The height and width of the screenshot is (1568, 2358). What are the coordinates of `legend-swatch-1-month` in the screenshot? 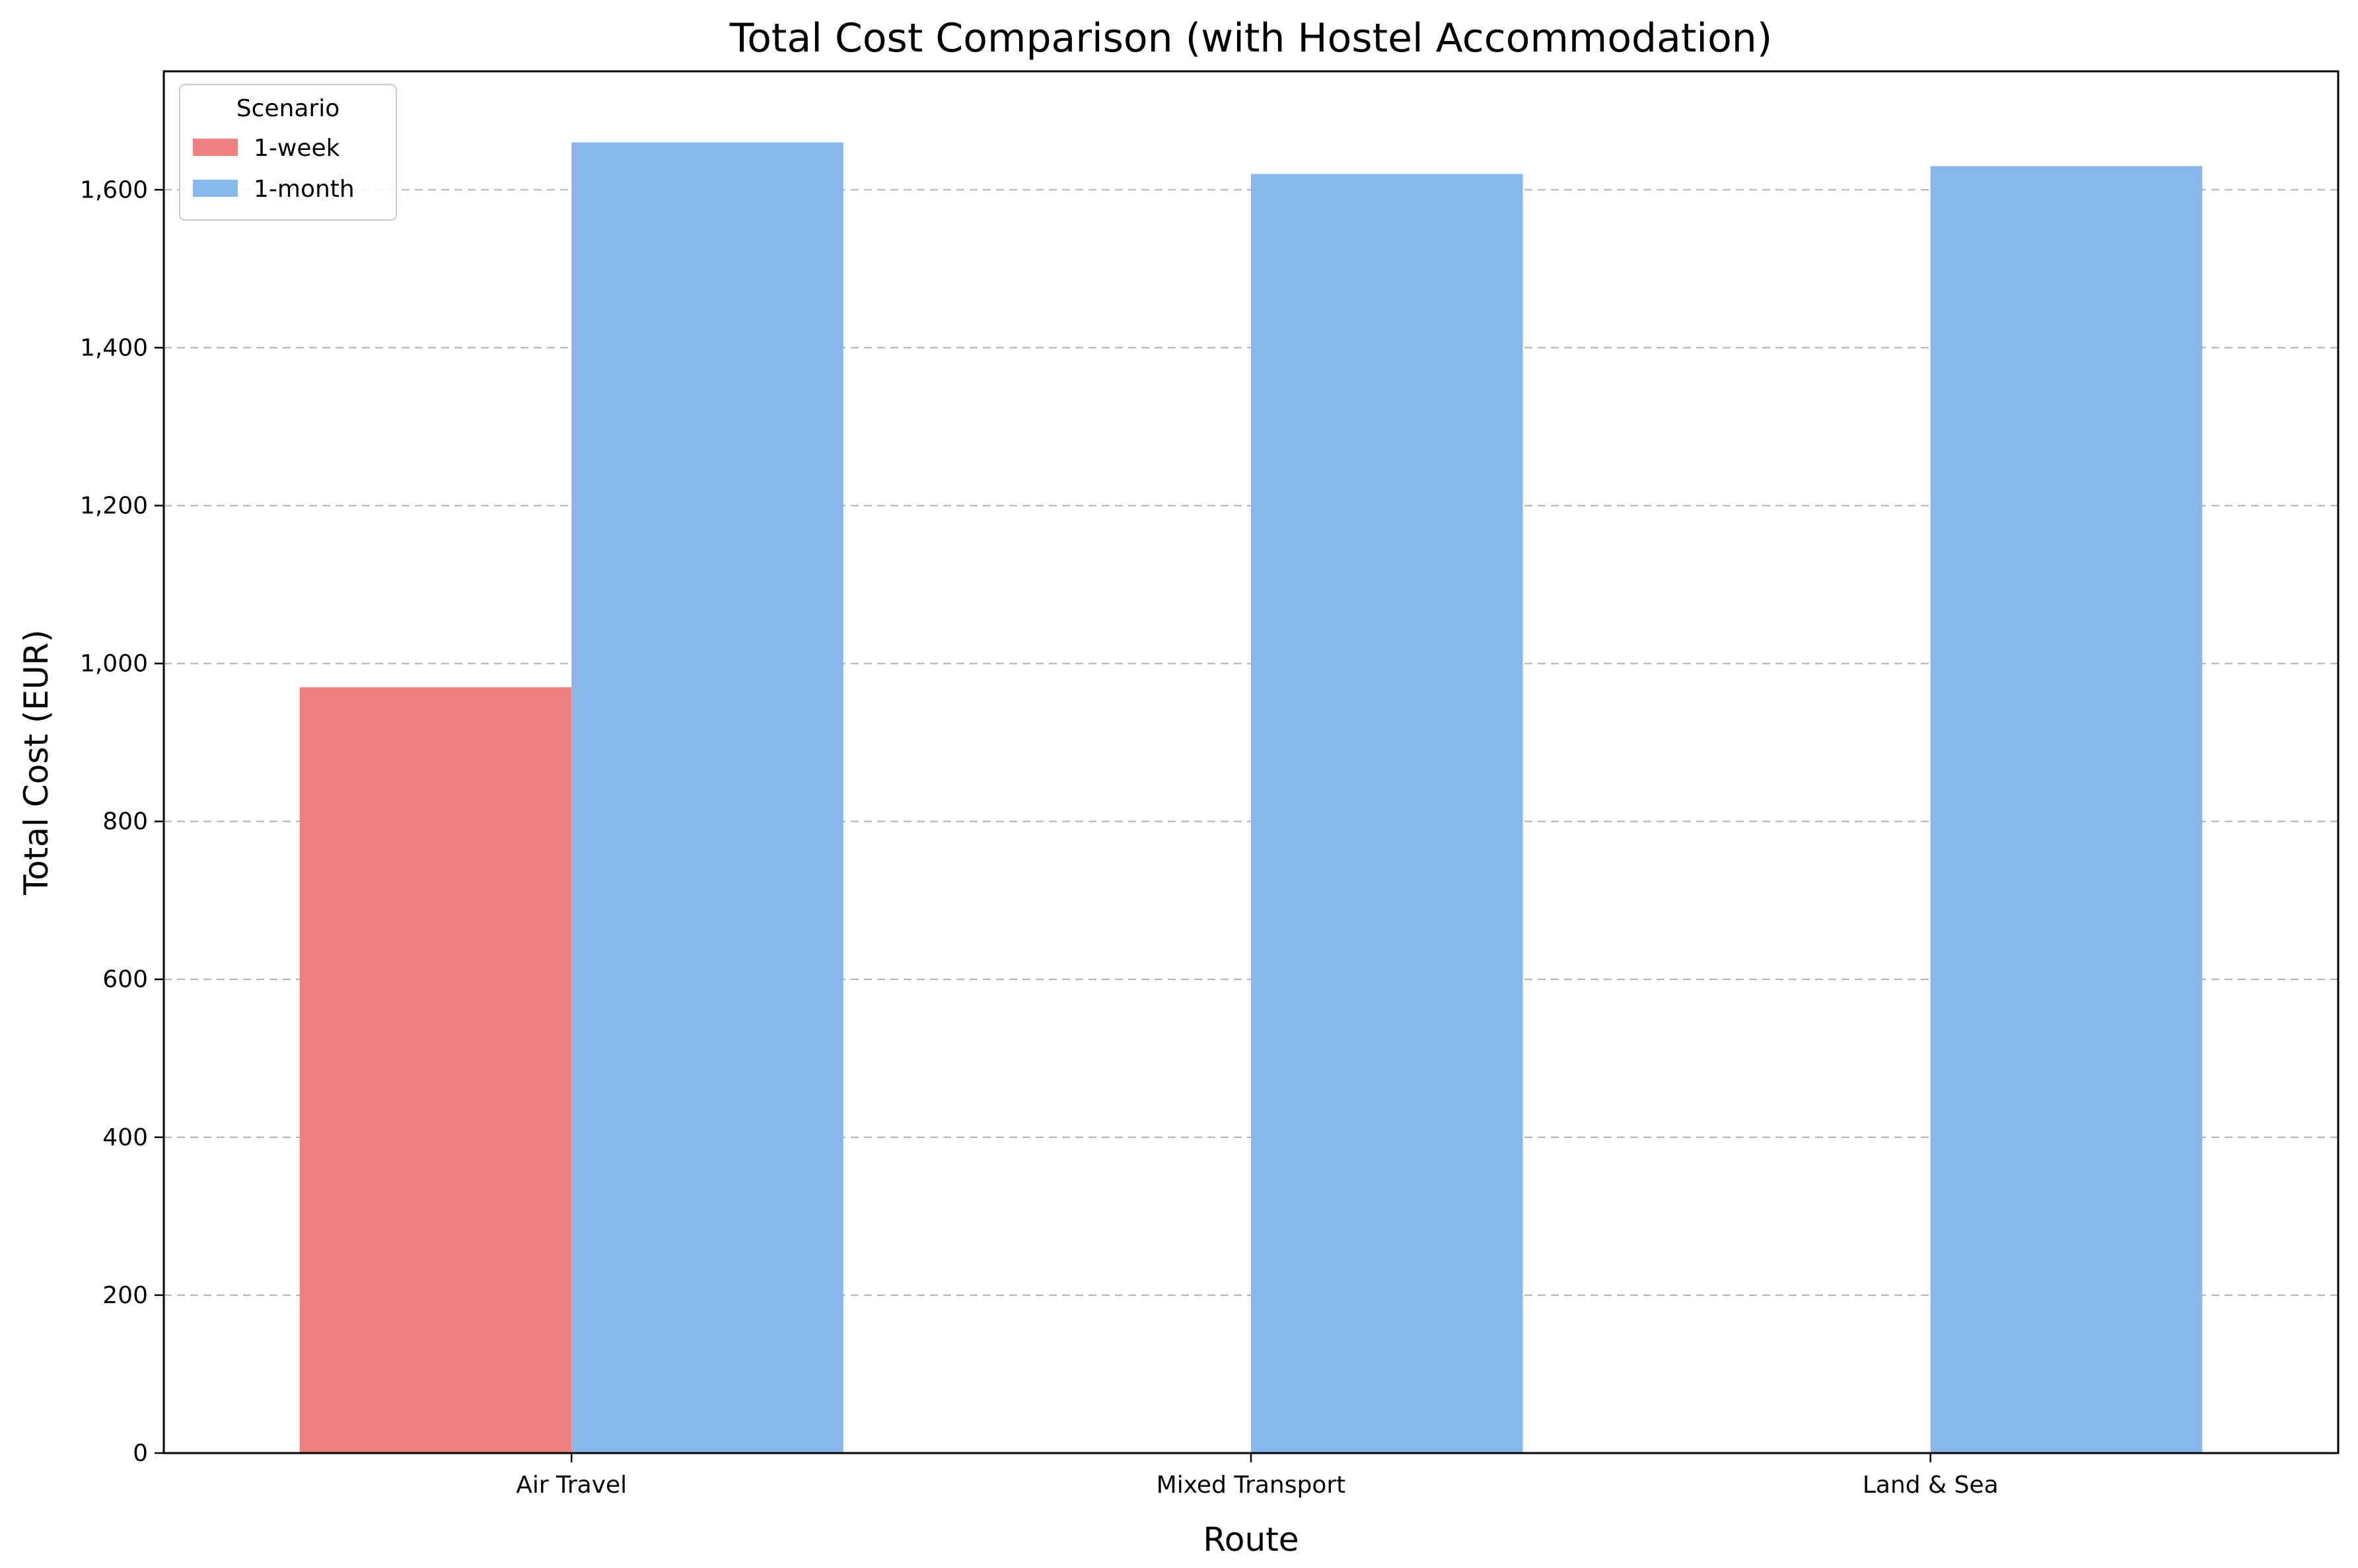 It's located at (215, 188).